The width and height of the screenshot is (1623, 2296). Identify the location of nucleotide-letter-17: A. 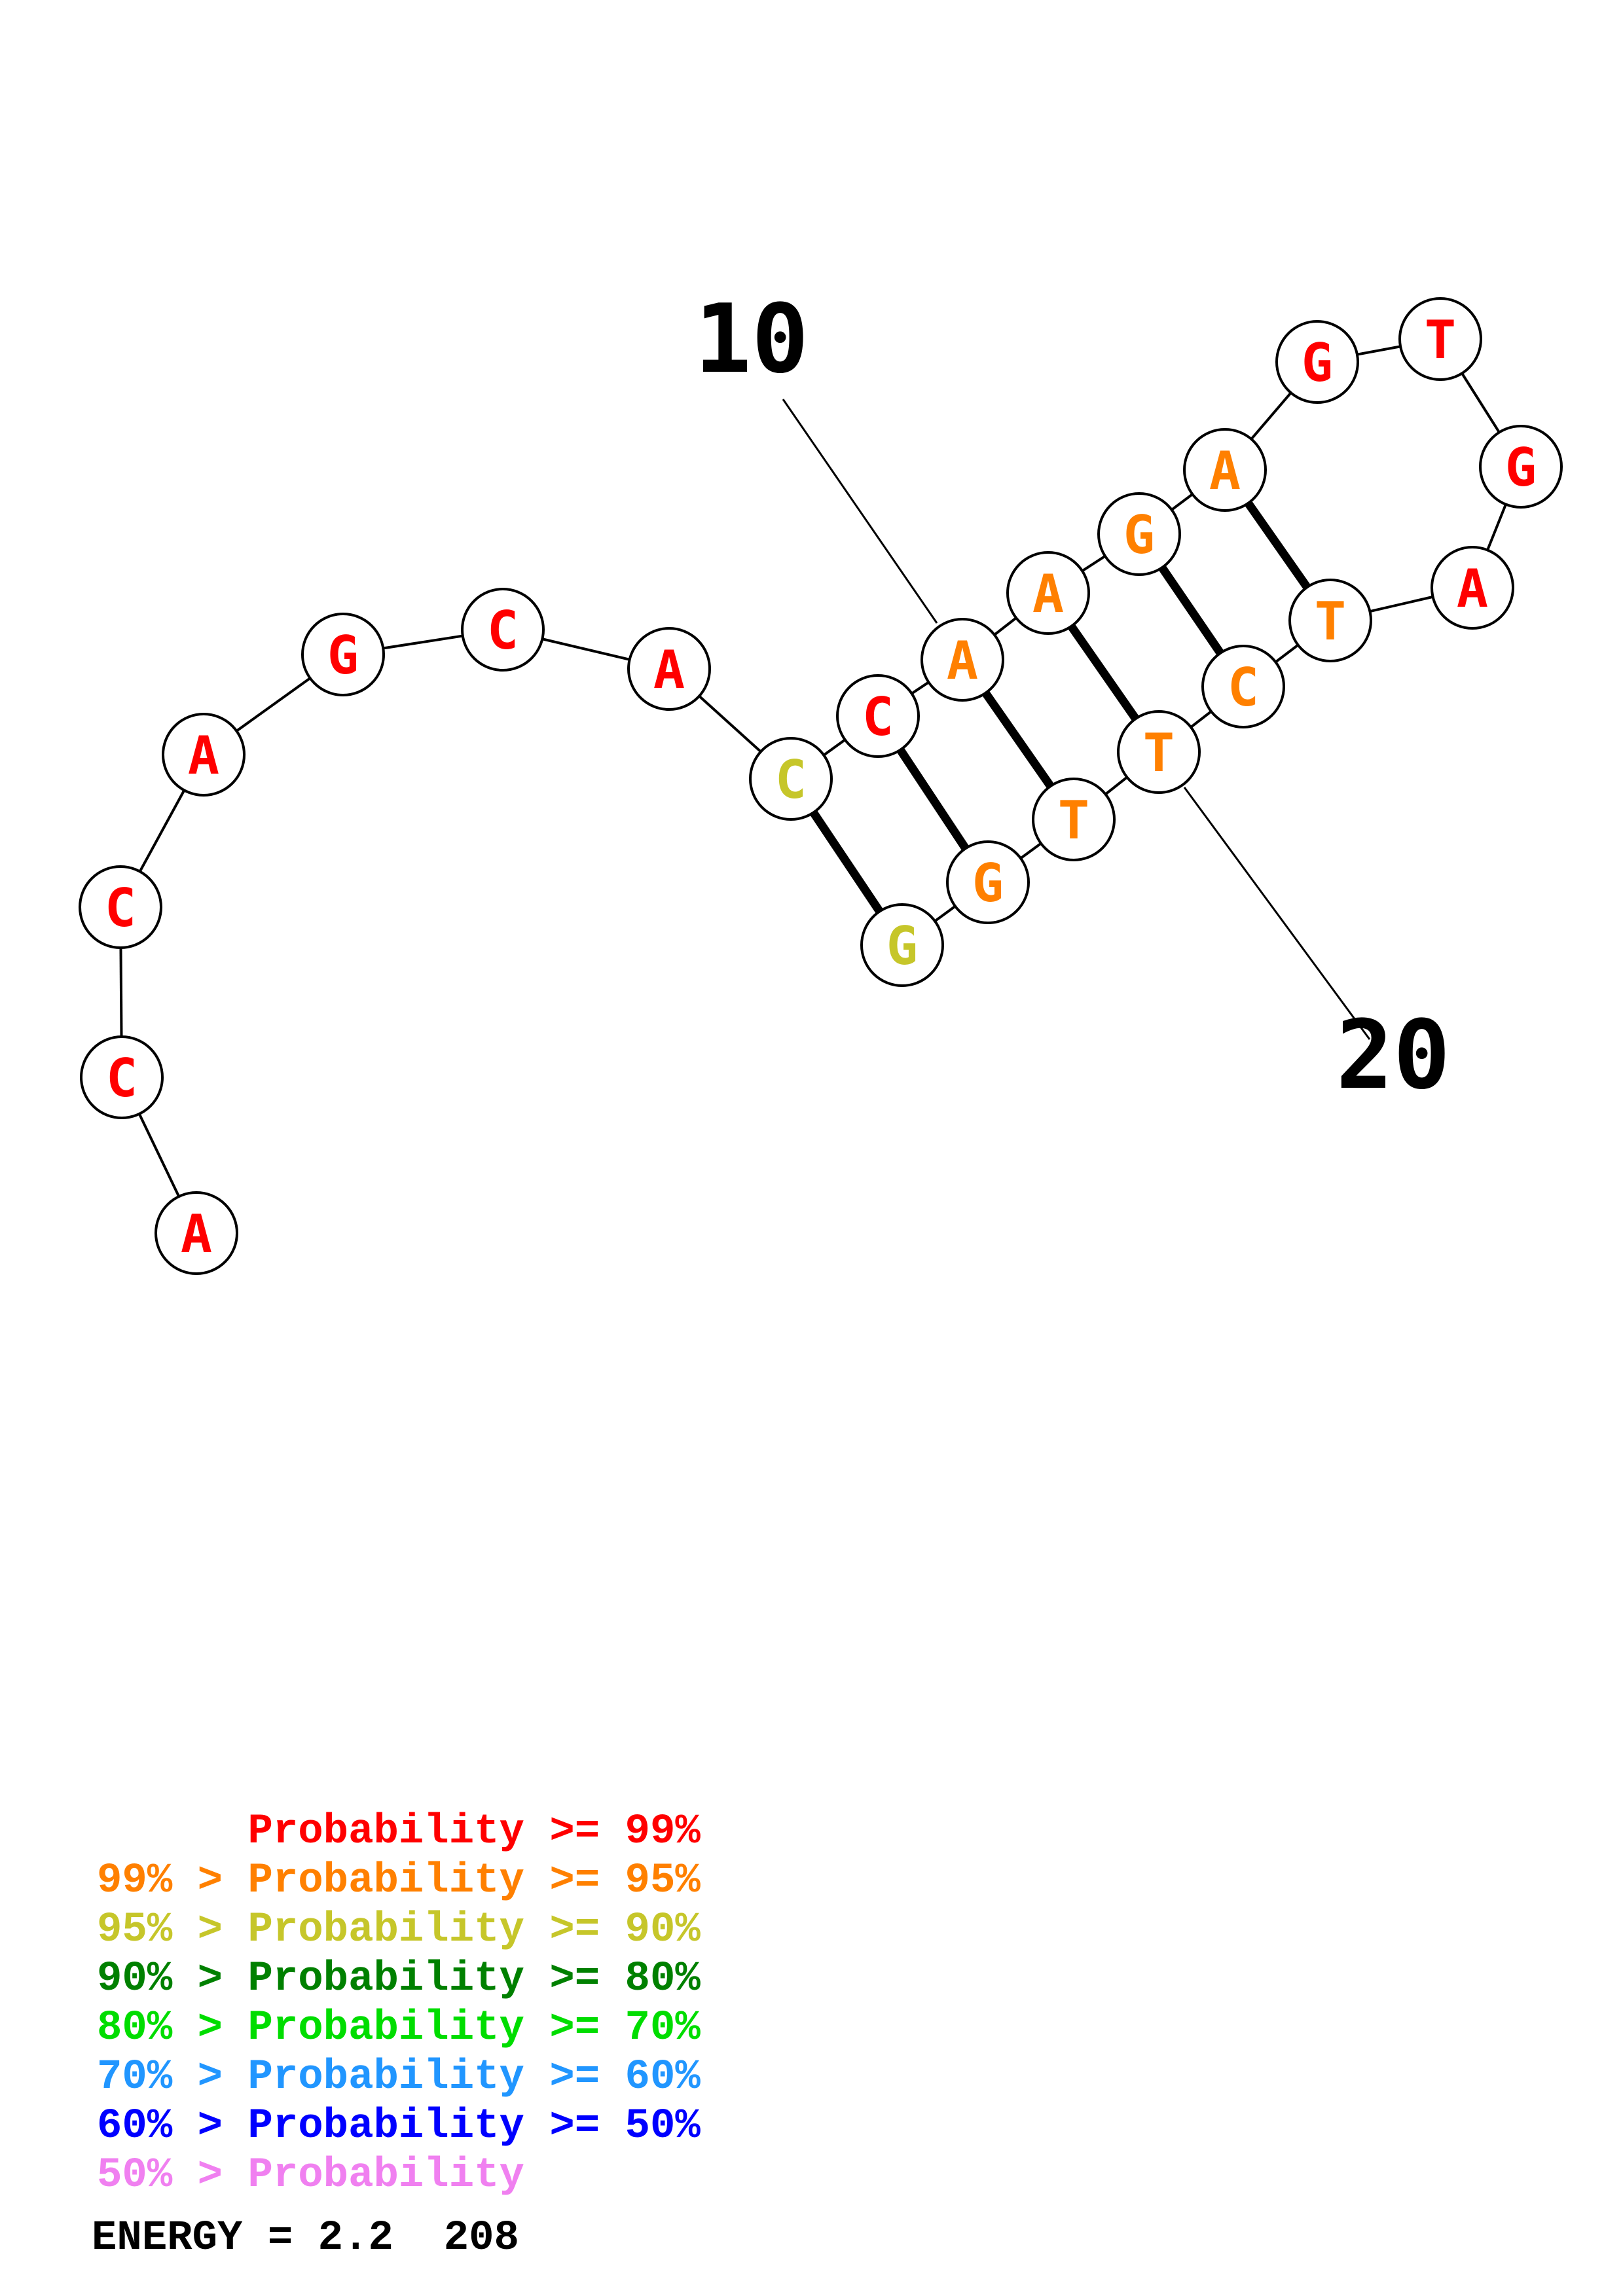
(1472, 588).